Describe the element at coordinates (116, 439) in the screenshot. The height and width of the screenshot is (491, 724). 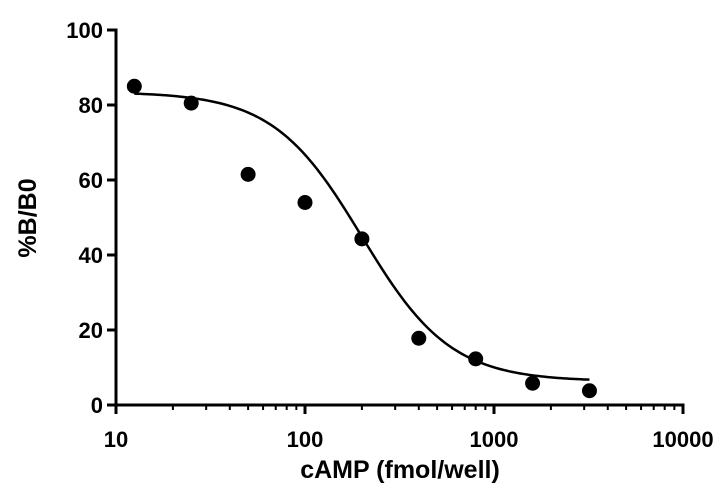
I see `x-tick-label: 10` at that location.